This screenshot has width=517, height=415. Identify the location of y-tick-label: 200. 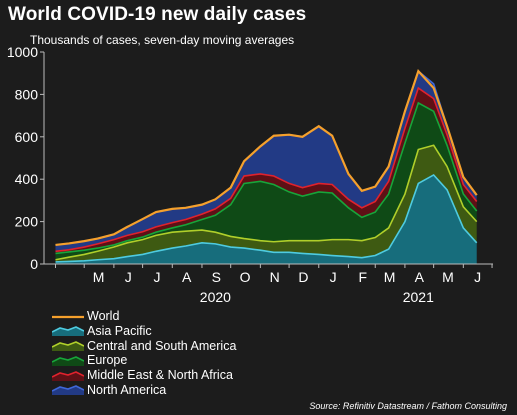
(27, 222).